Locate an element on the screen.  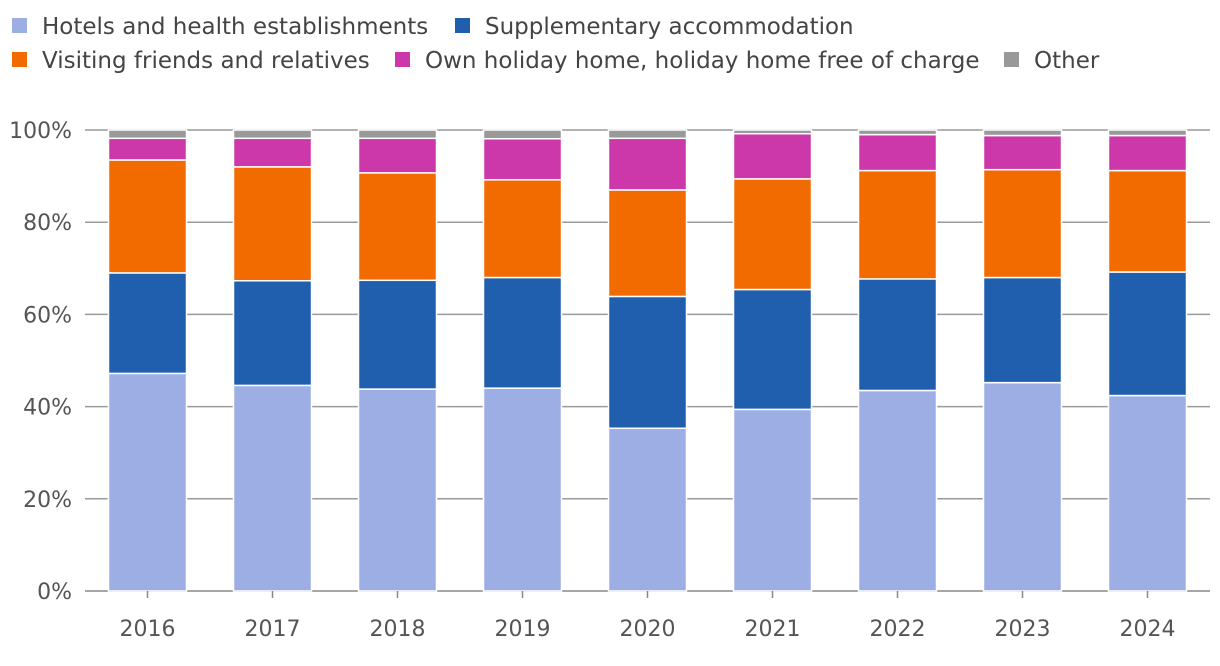
bar-visiting-friends-and-relatives-2016 is located at coordinates (147, 216).